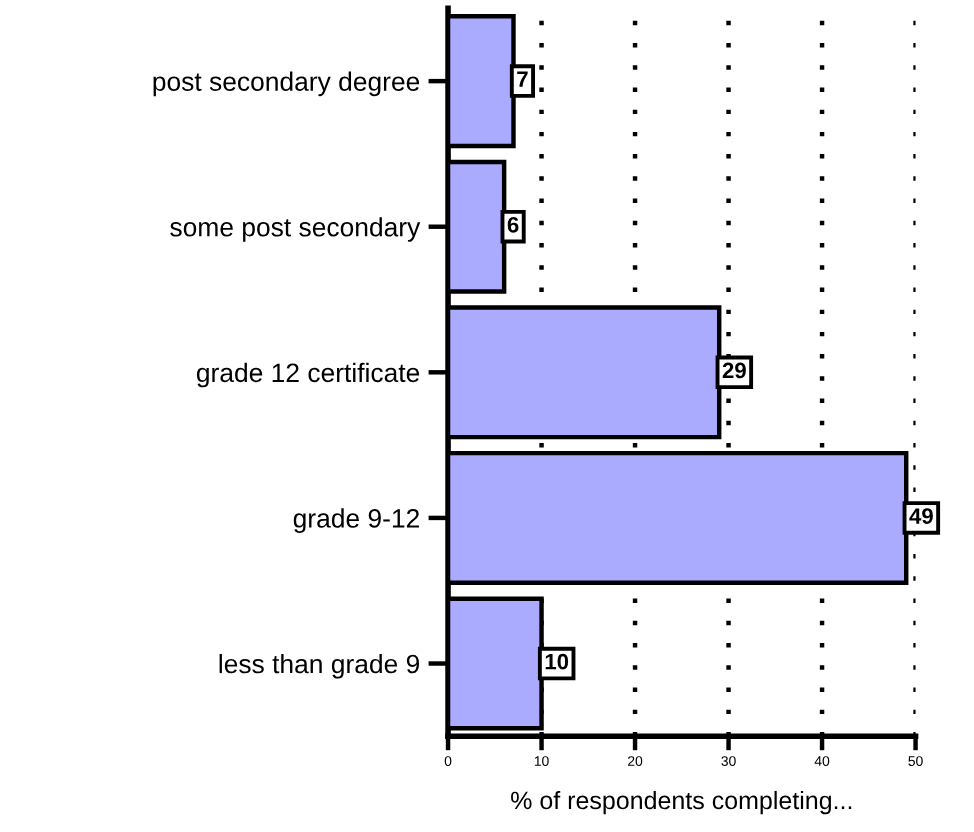 The image size is (974, 832). What do you see at coordinates (308, 375) in the screenshot?
I see `y-tick-label: grade 12 certificate` at bounding box center [308, 375].